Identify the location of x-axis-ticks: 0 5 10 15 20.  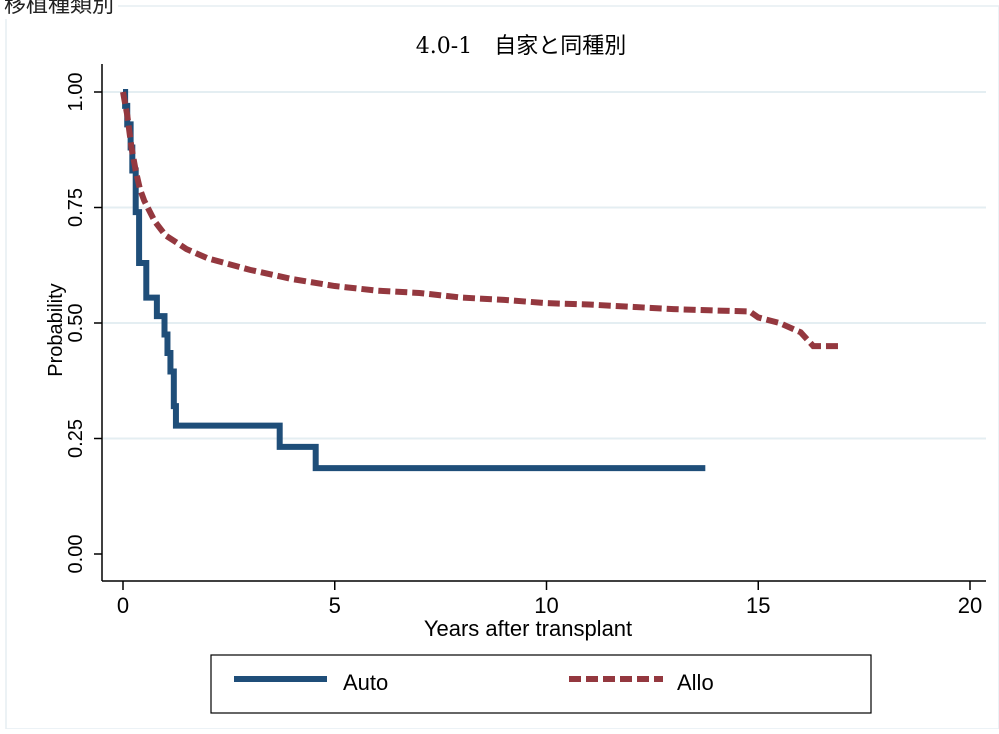
(549, 599).